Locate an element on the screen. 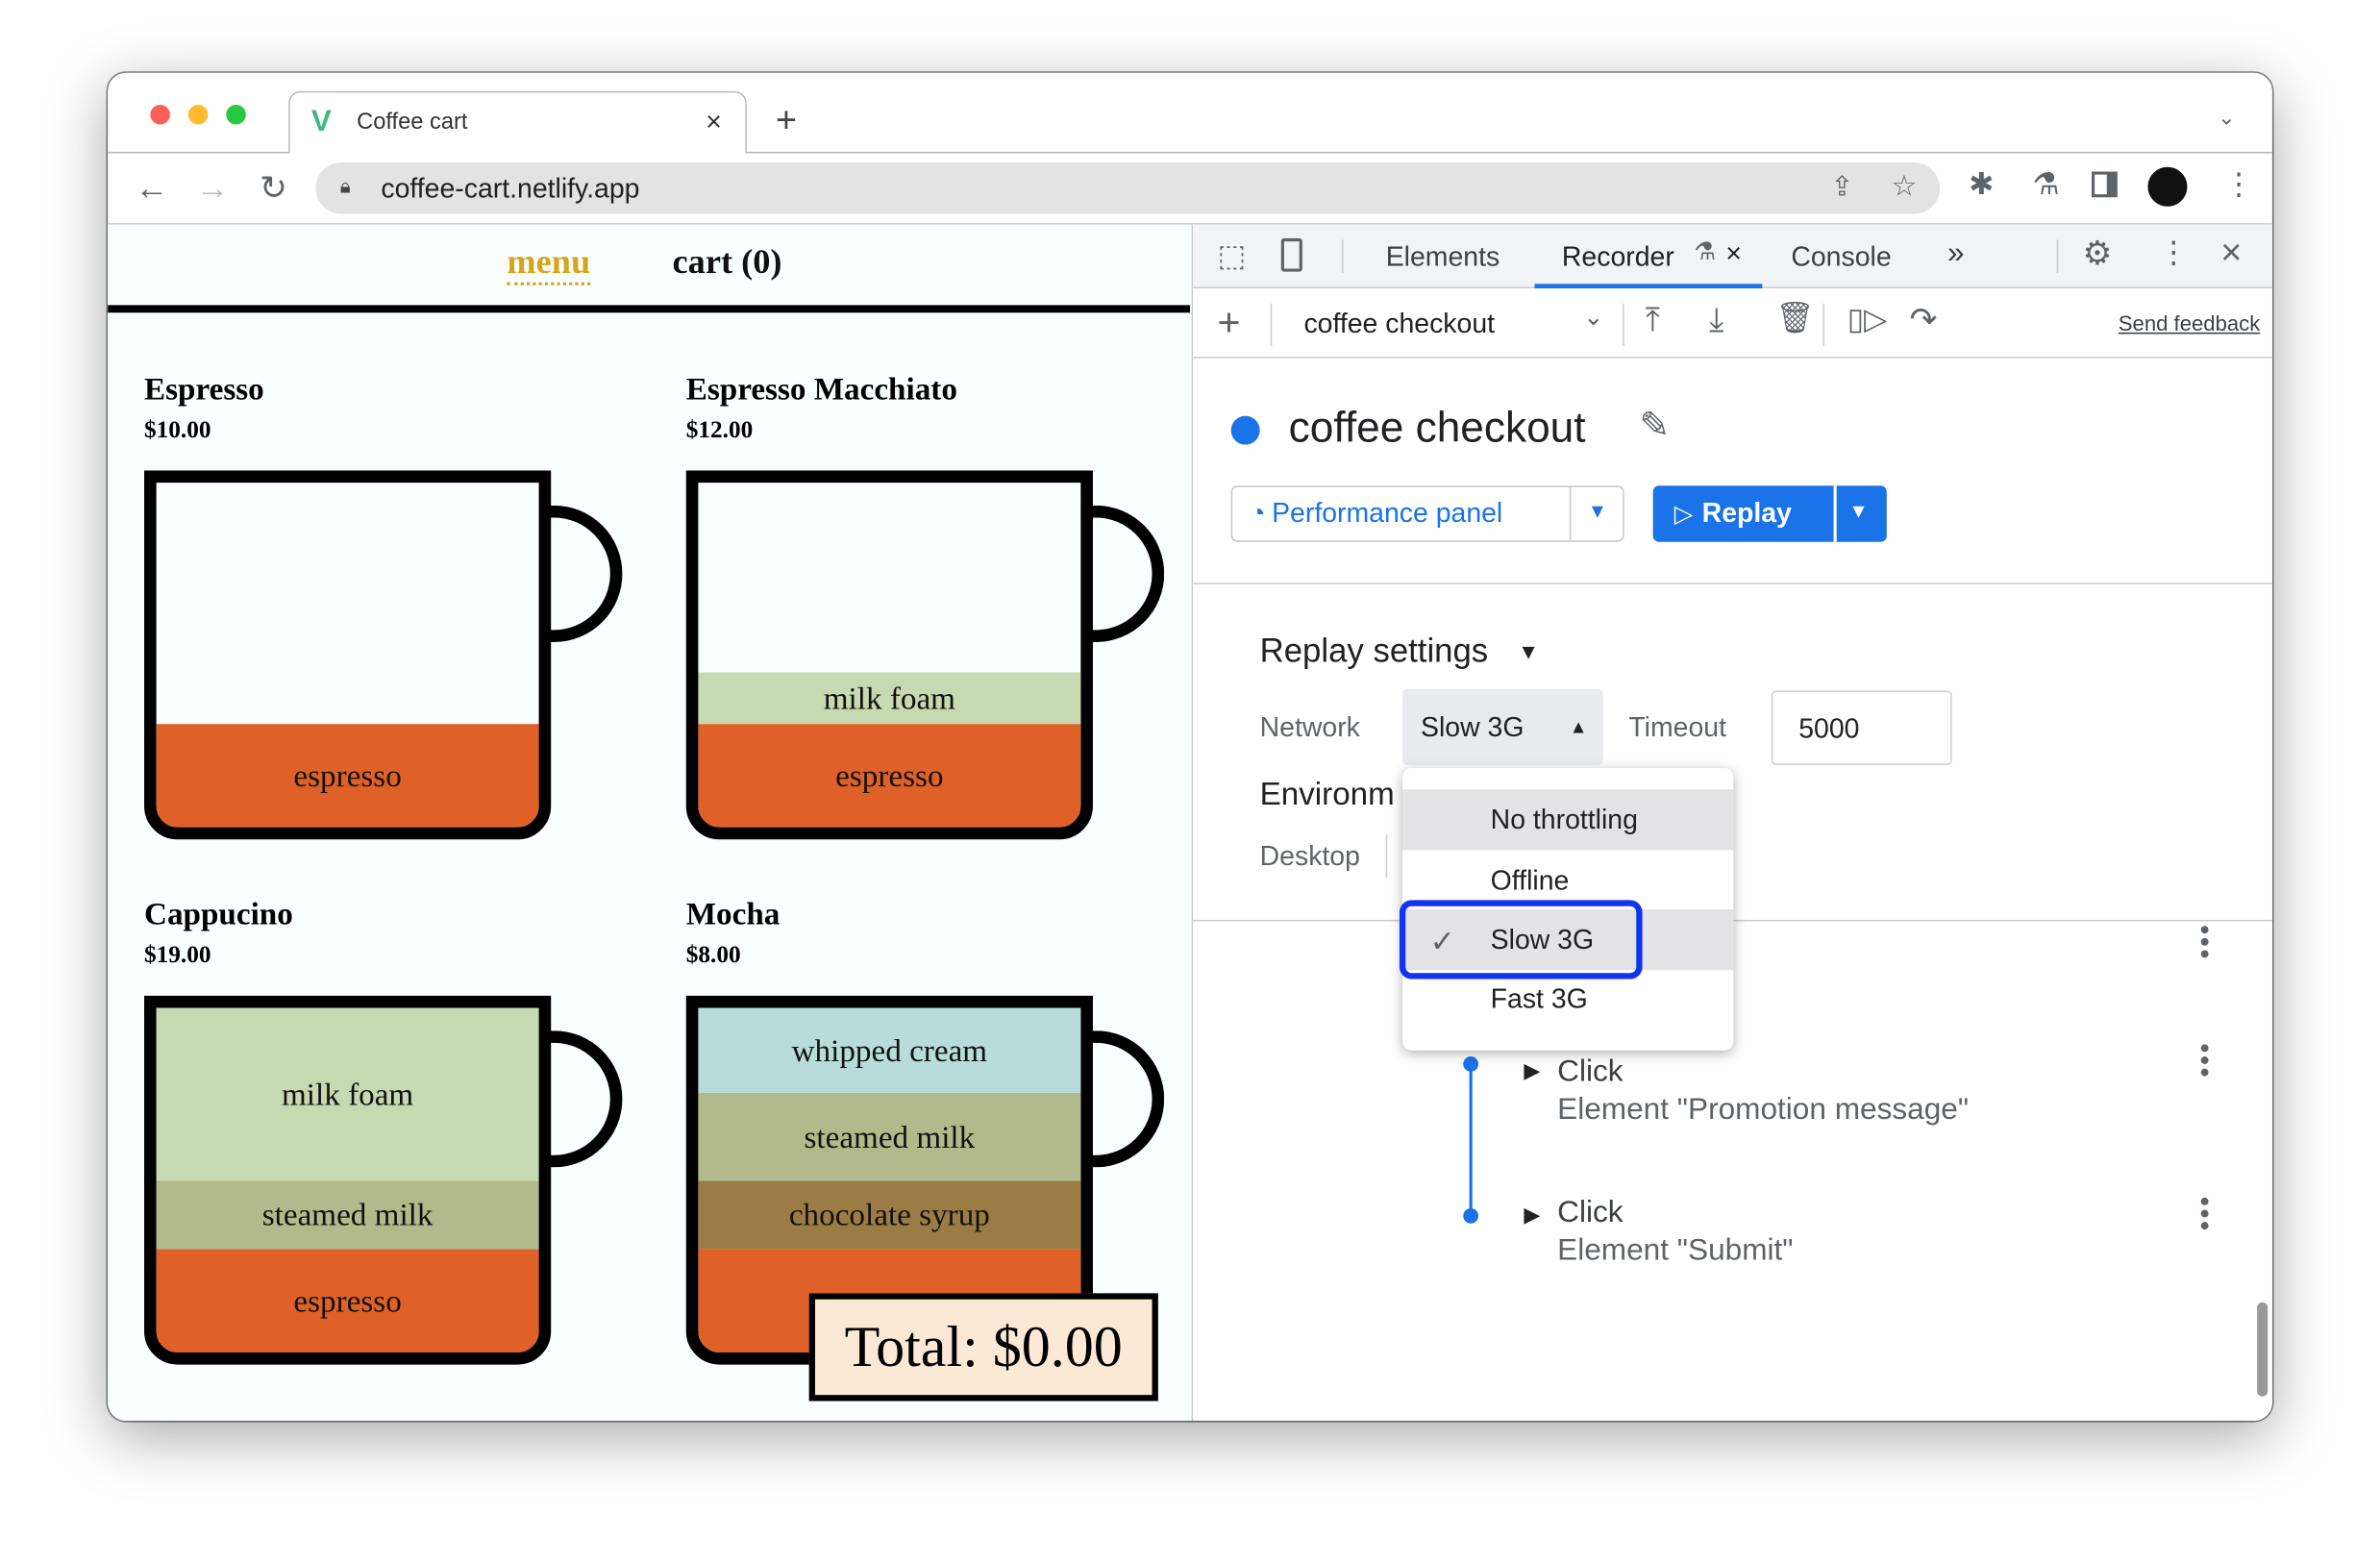 This screenshot has width=2380, height=1563. back-icon: ← is located at coordinates (152, 187).